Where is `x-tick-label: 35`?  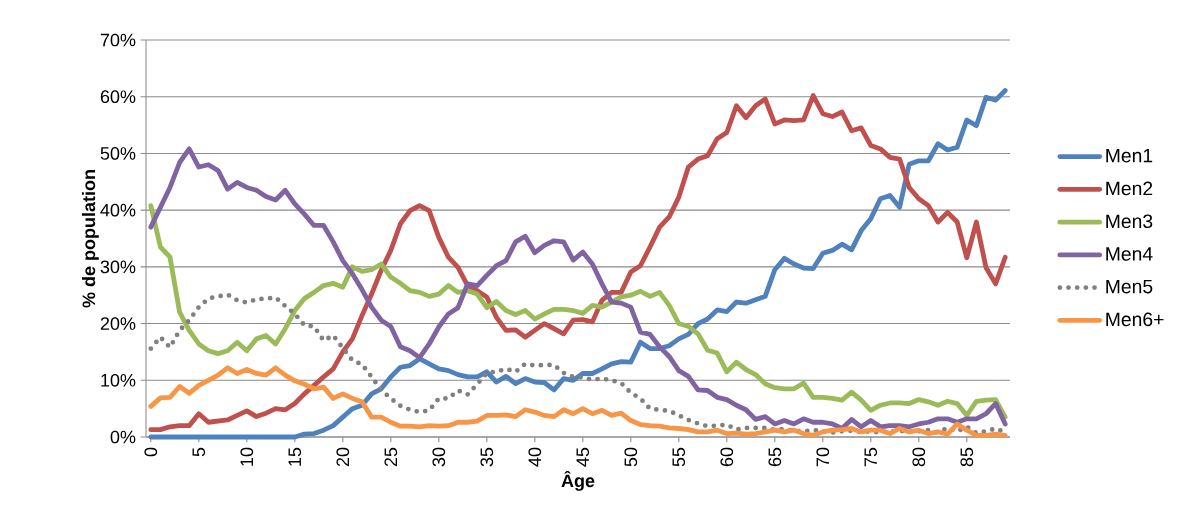
x-tick-label: 35 is located at coordinates (487, 457).